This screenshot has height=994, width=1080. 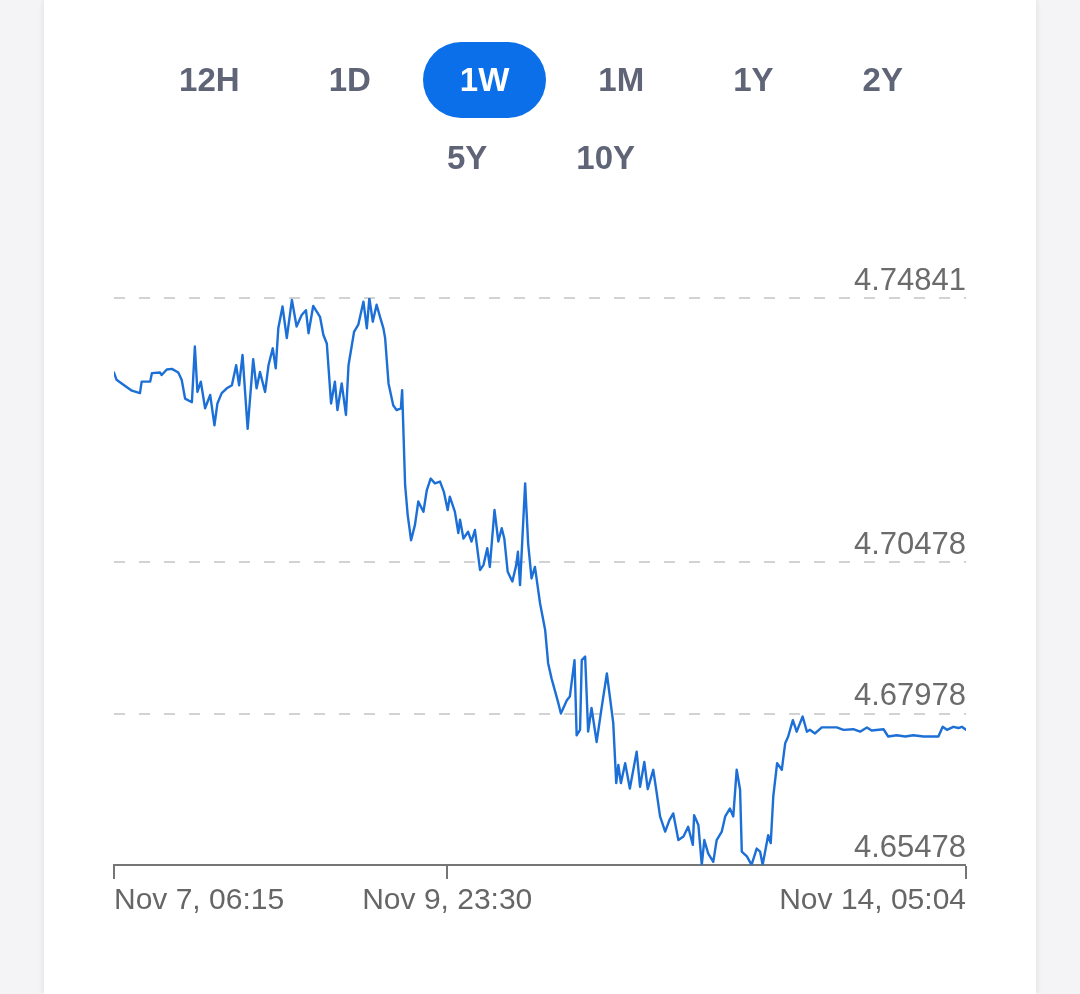 What do you see at coordinates (621, 79) in the screenshot?
I see `text: 1M` at bounding box center [621, 79].